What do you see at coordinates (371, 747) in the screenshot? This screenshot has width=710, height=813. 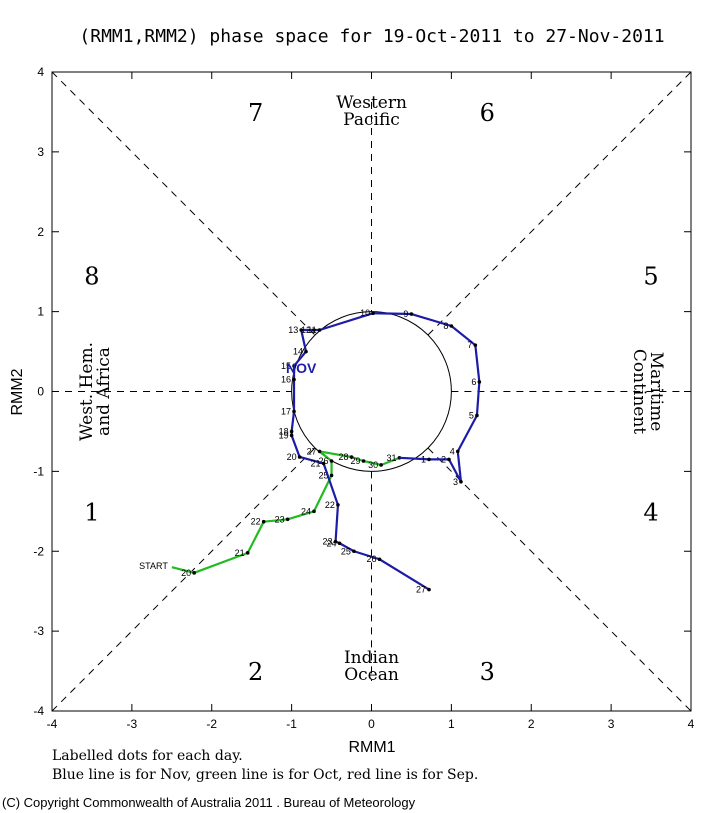 I see `x-axis-label: RMM1` at bounding box center [371, 747].